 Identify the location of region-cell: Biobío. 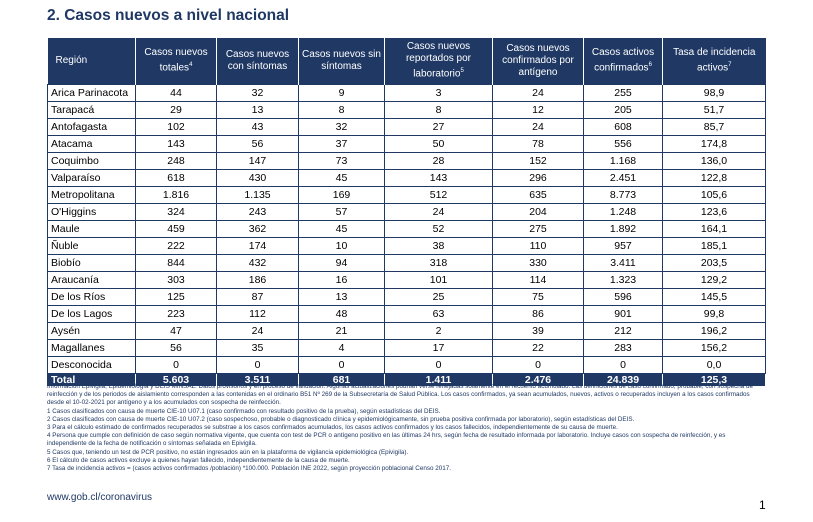
(91, 263).